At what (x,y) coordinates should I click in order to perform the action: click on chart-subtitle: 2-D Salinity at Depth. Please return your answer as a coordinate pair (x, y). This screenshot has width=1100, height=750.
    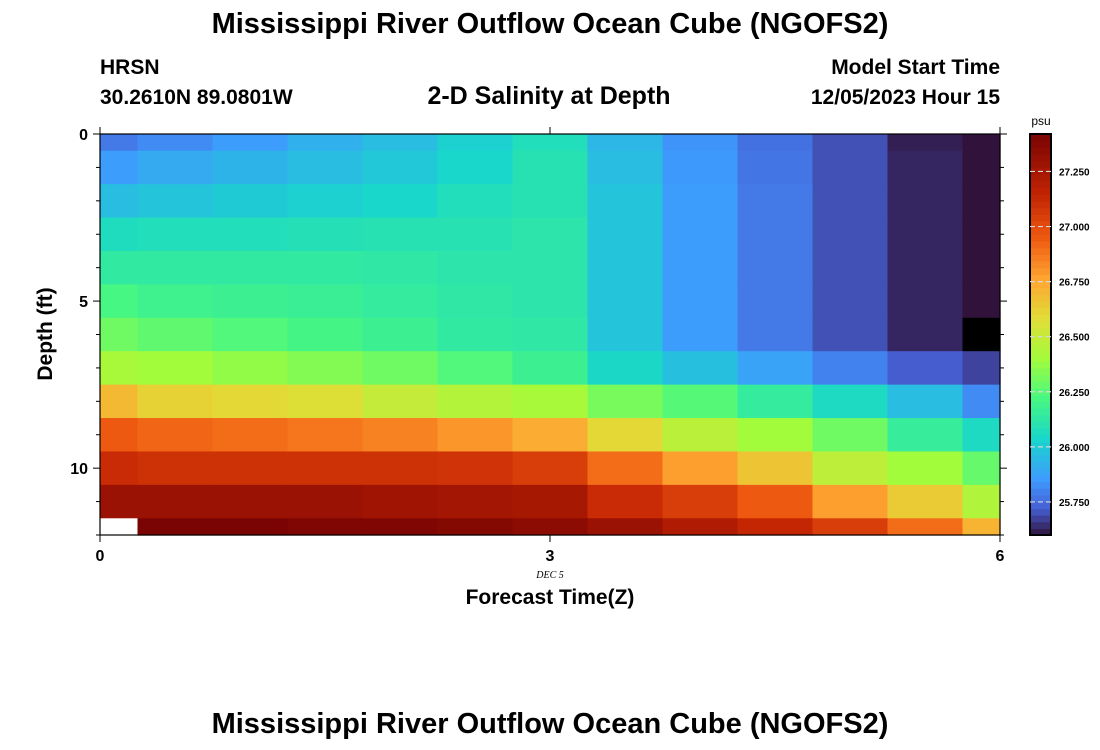
    Looking at the image, I should click on (549, 96).